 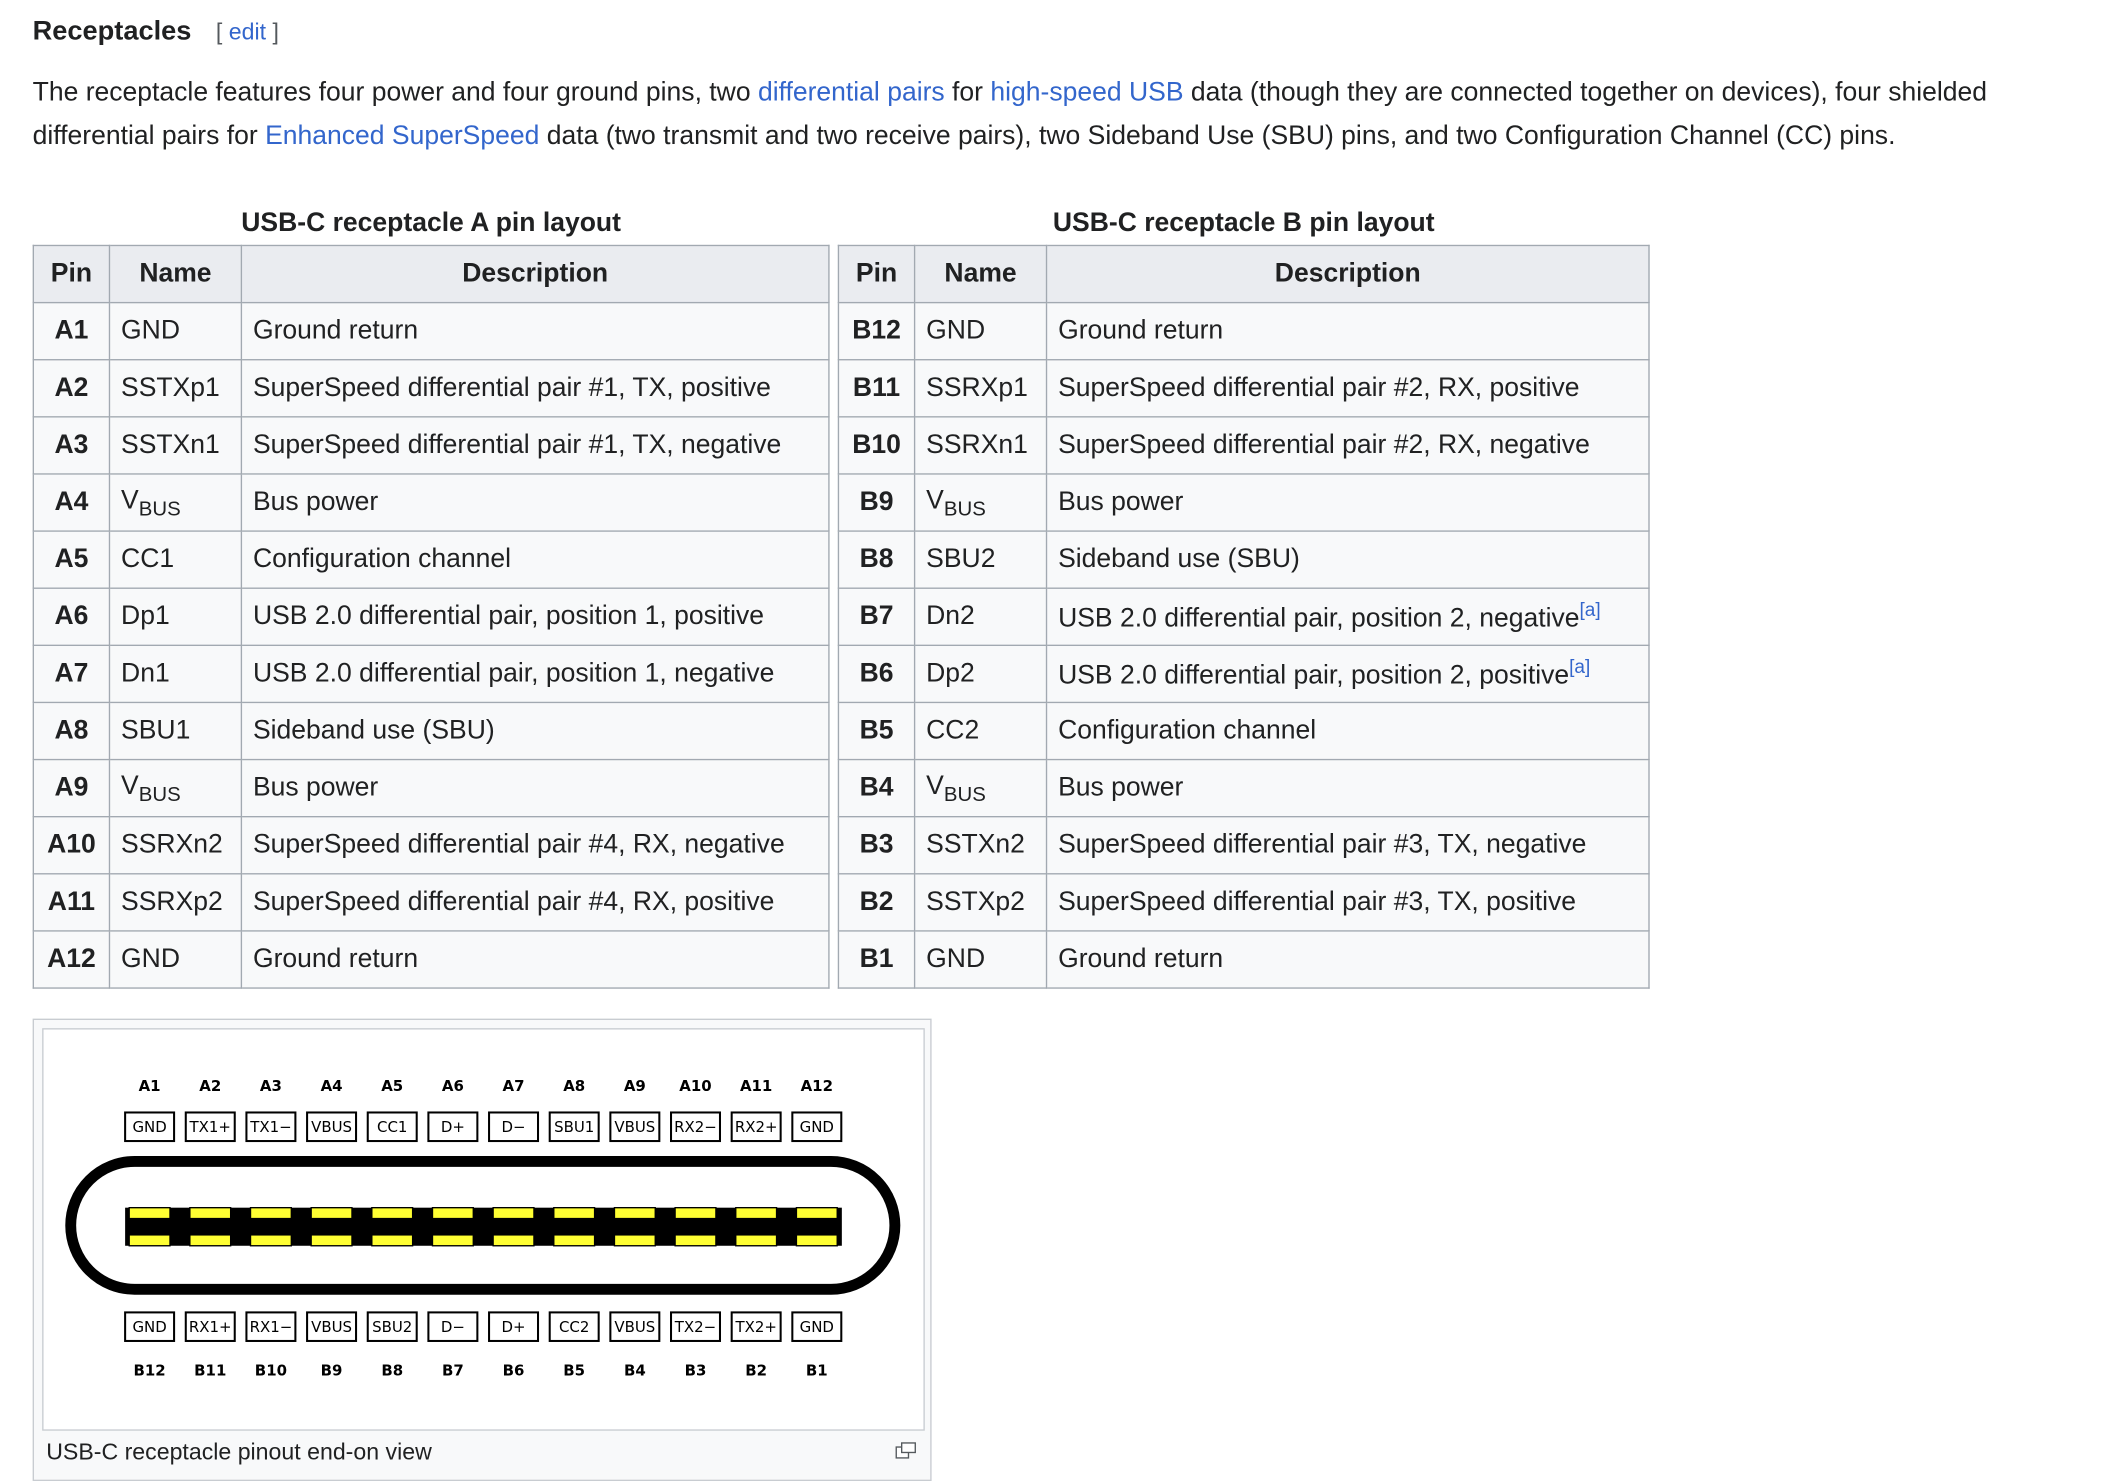 I want to click on cell: B10, so click(x=876, y=445).